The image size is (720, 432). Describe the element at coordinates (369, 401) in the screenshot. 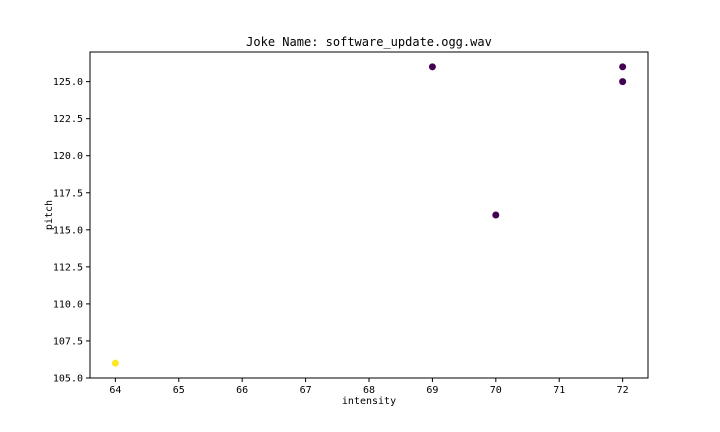

I see `x-axis-label: intensity` at that location.